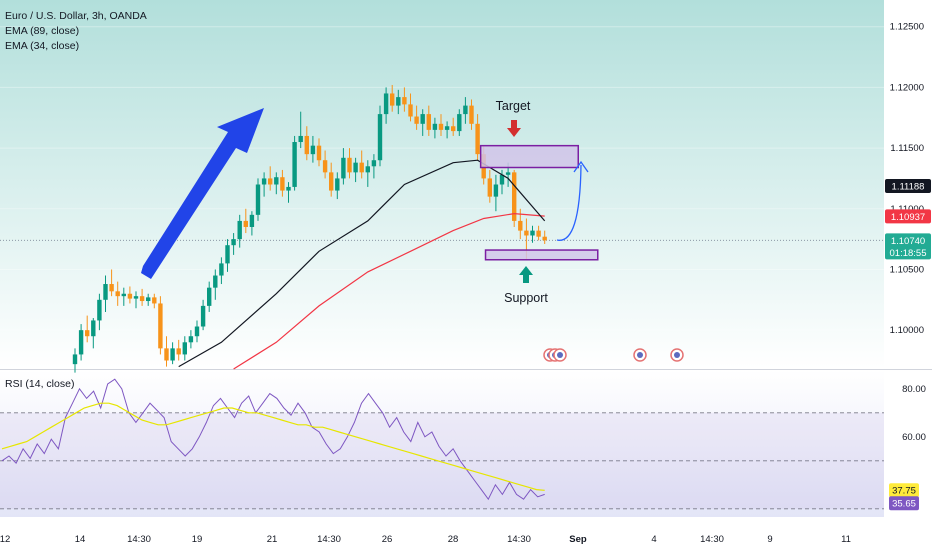 The width and height of the screenshot is (932, 550). I want to click on rsi-tick-label: 80.00, so click(914, 389).